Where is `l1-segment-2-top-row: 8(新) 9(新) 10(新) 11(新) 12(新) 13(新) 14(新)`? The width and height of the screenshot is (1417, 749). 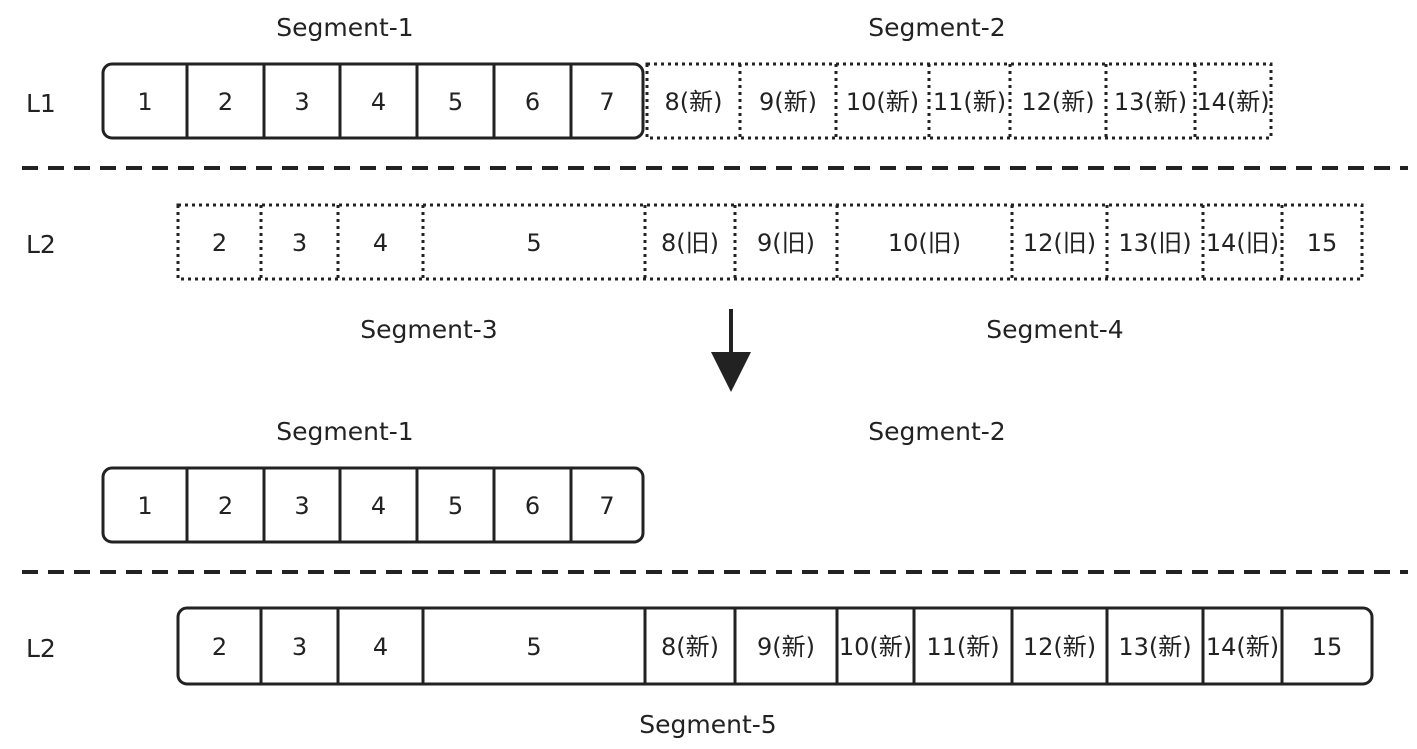
l1-segment-2-top-row: 8(新) 9(新) 10(新) 11(新) 12(新) 13(新) 14(新) is located at coordinates (959, 101).